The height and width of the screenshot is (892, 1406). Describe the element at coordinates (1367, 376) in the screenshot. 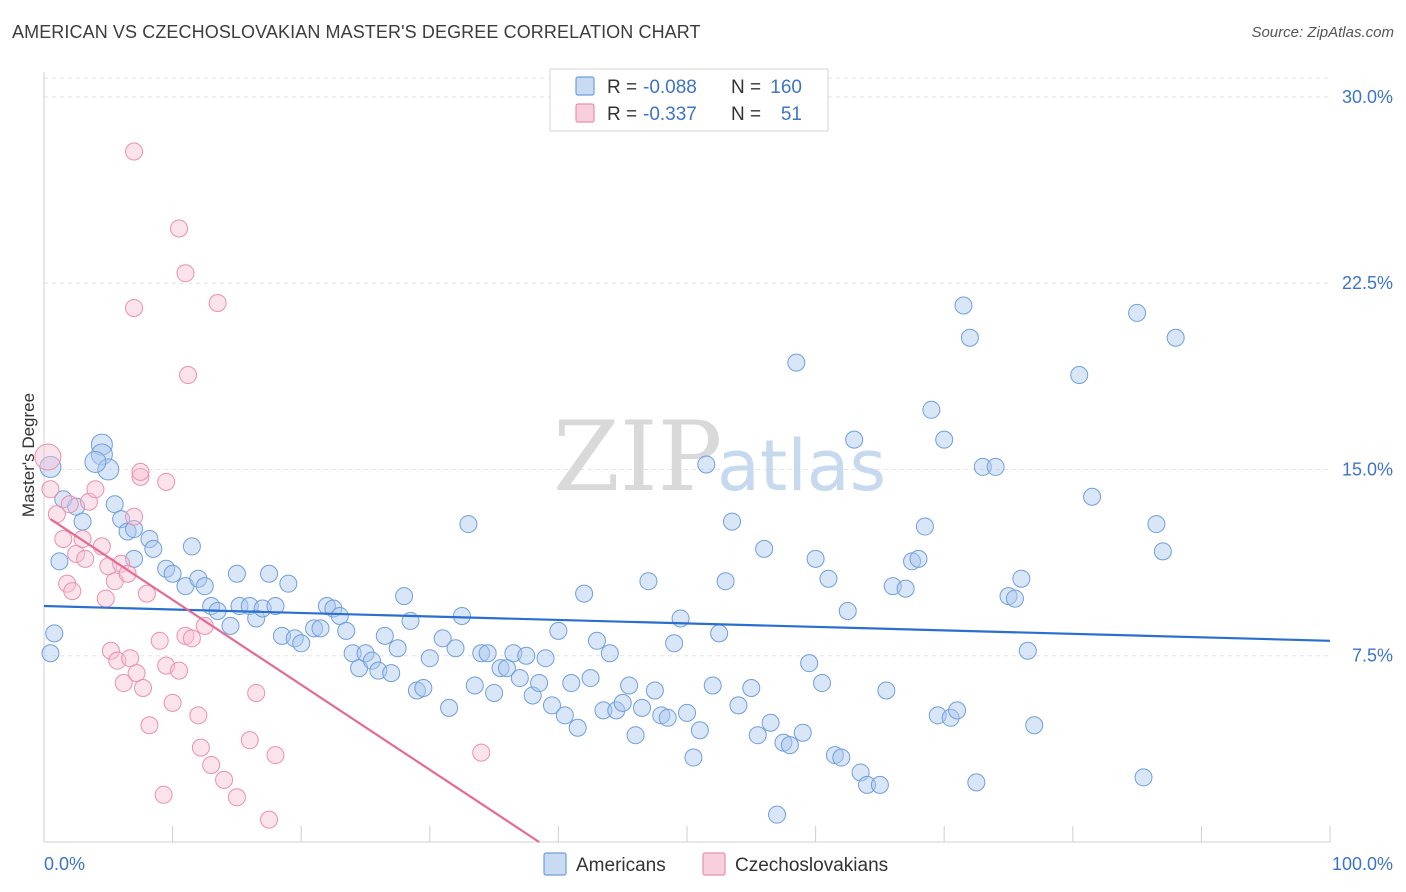

I see `y-tick-labels: 7.5% 15.0% 22.5% 30.0%` at that location.